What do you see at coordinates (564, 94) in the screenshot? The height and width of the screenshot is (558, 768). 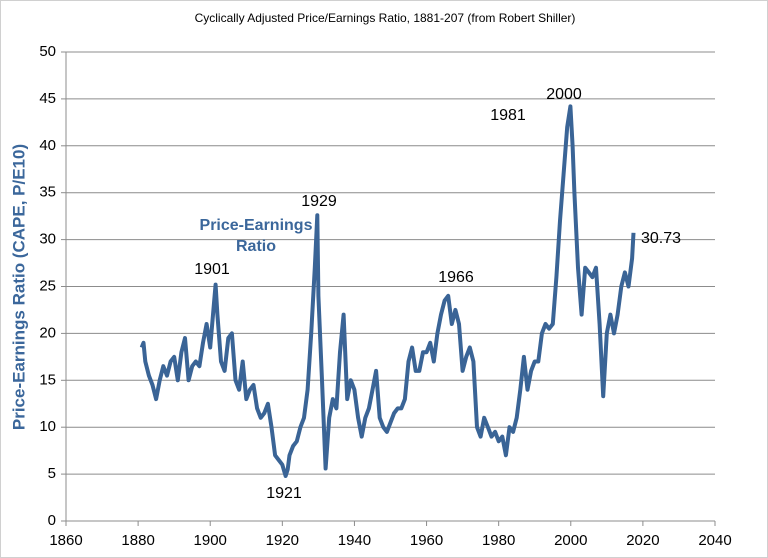 I see `annotation: 2000` at bounding box center [564, 94].